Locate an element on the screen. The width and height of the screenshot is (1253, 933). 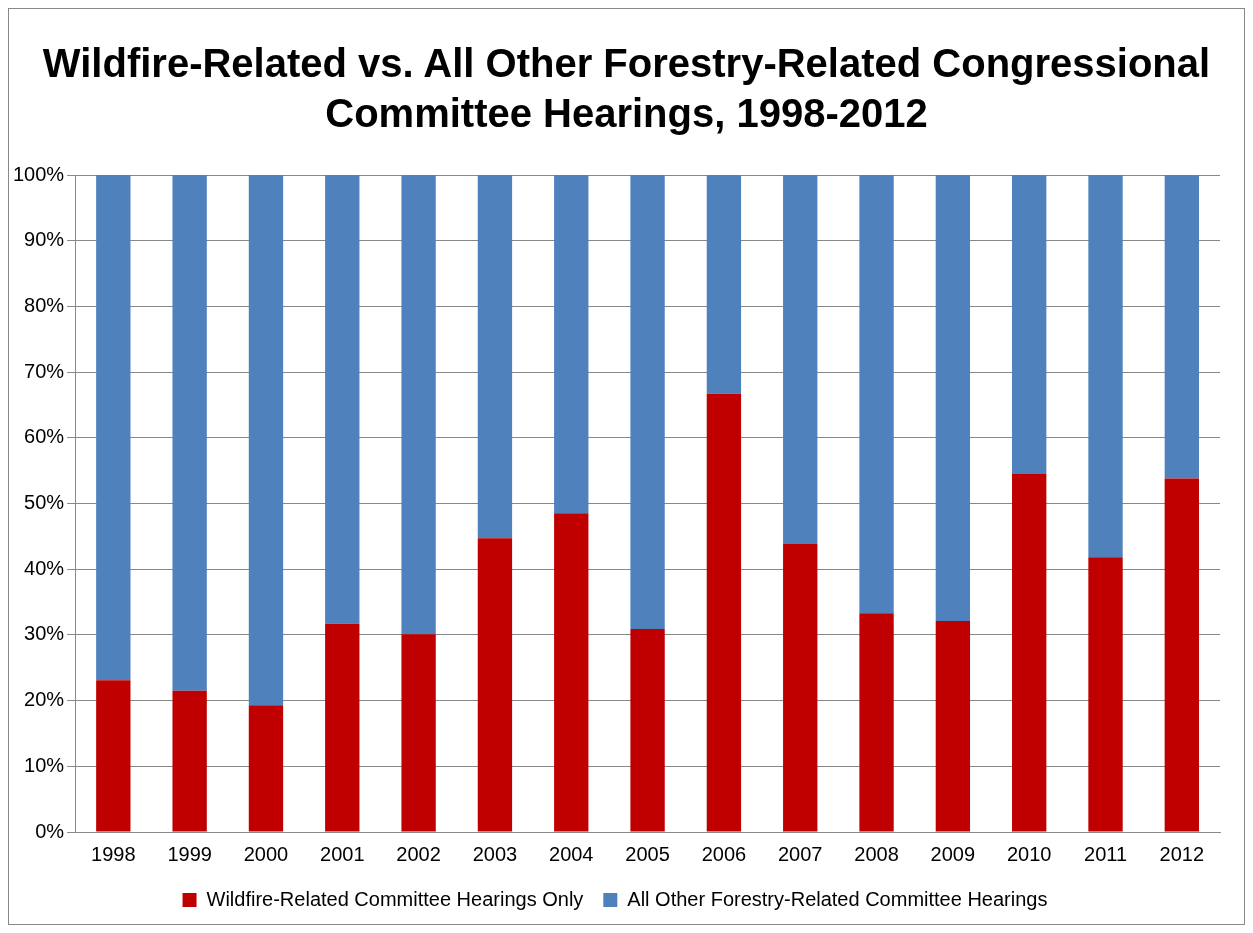
y-tick-label: 80% is located at coordinates (44, 304).